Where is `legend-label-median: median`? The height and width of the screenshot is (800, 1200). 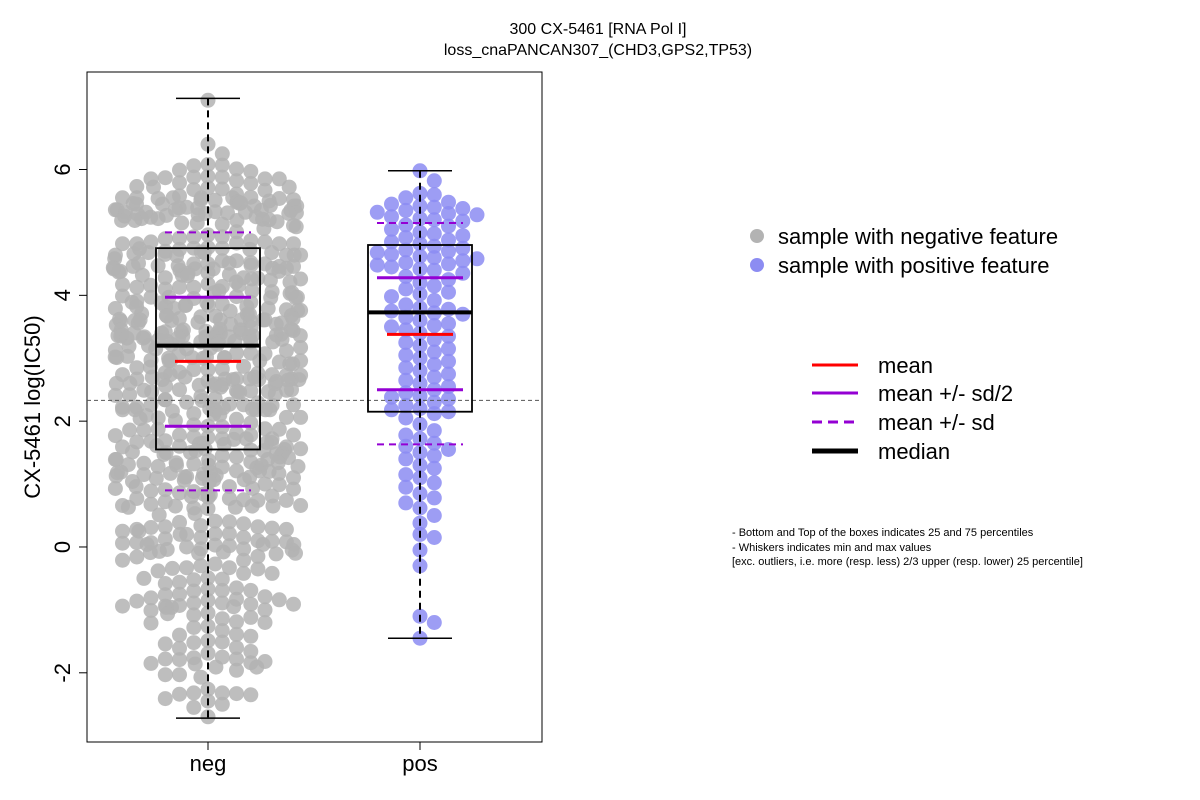
legend-label-median: median is located at coordinates (914, 451).